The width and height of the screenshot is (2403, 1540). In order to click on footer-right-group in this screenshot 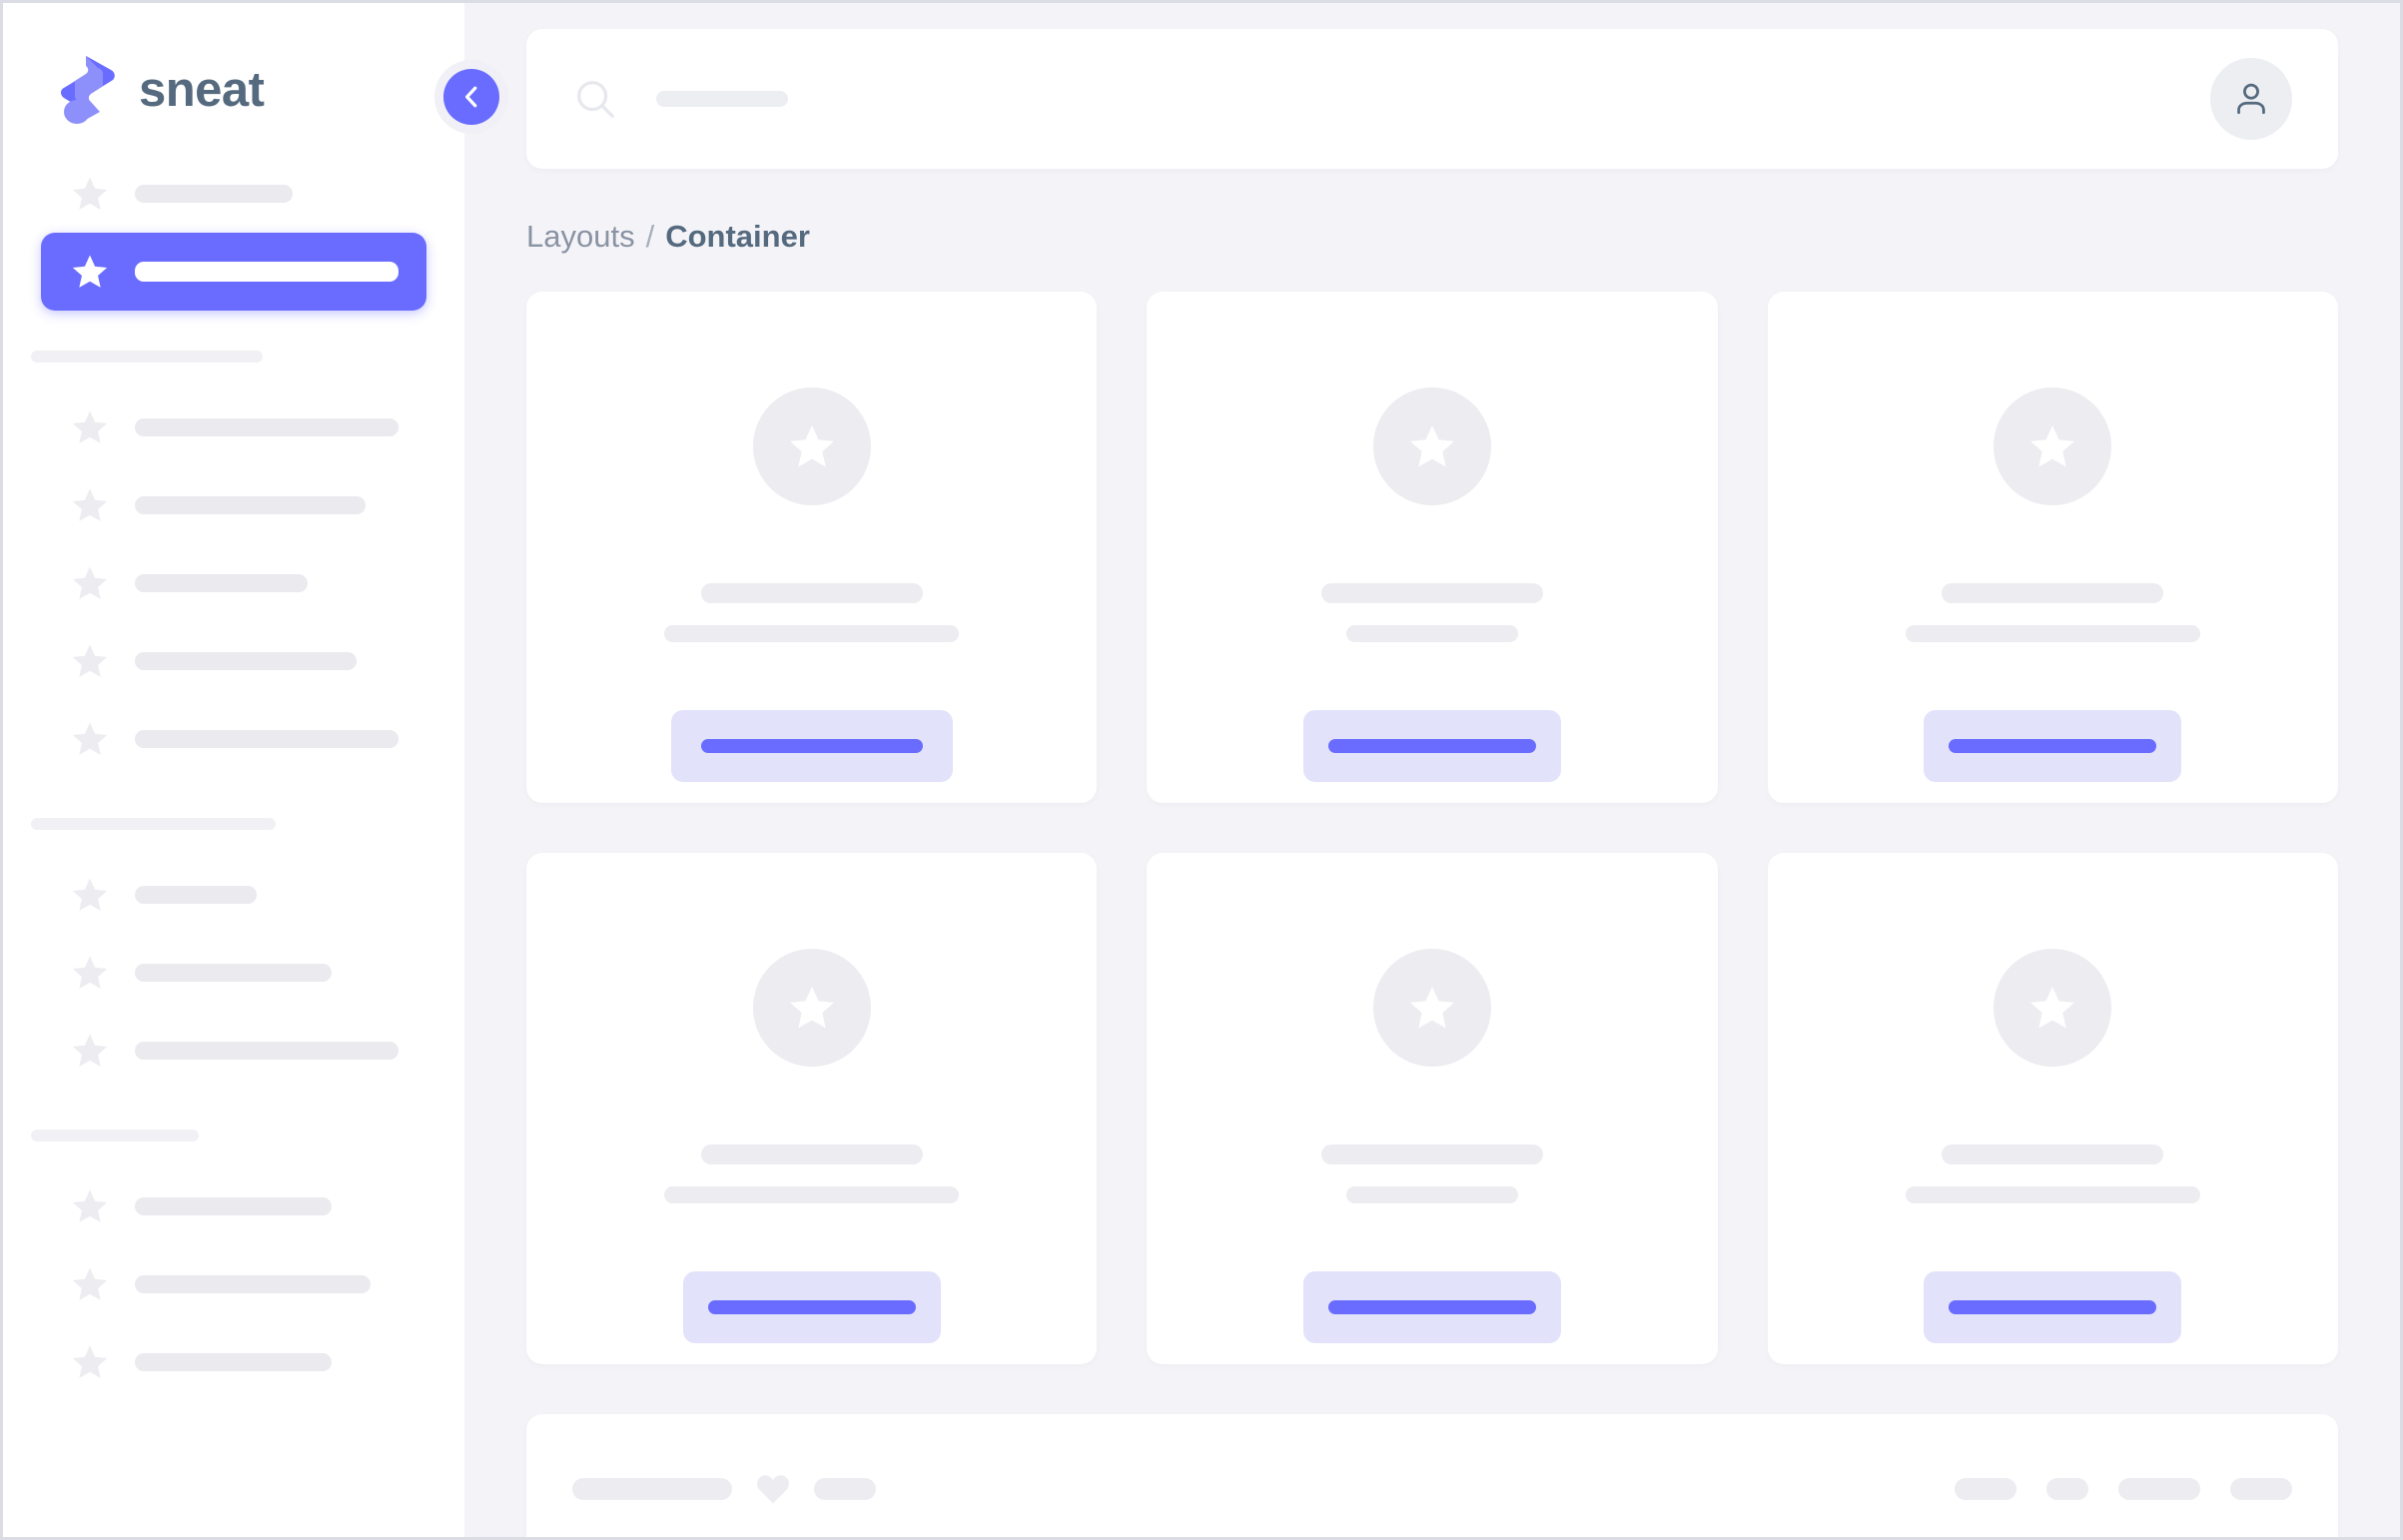, I will do `click(2123, 1489)`.